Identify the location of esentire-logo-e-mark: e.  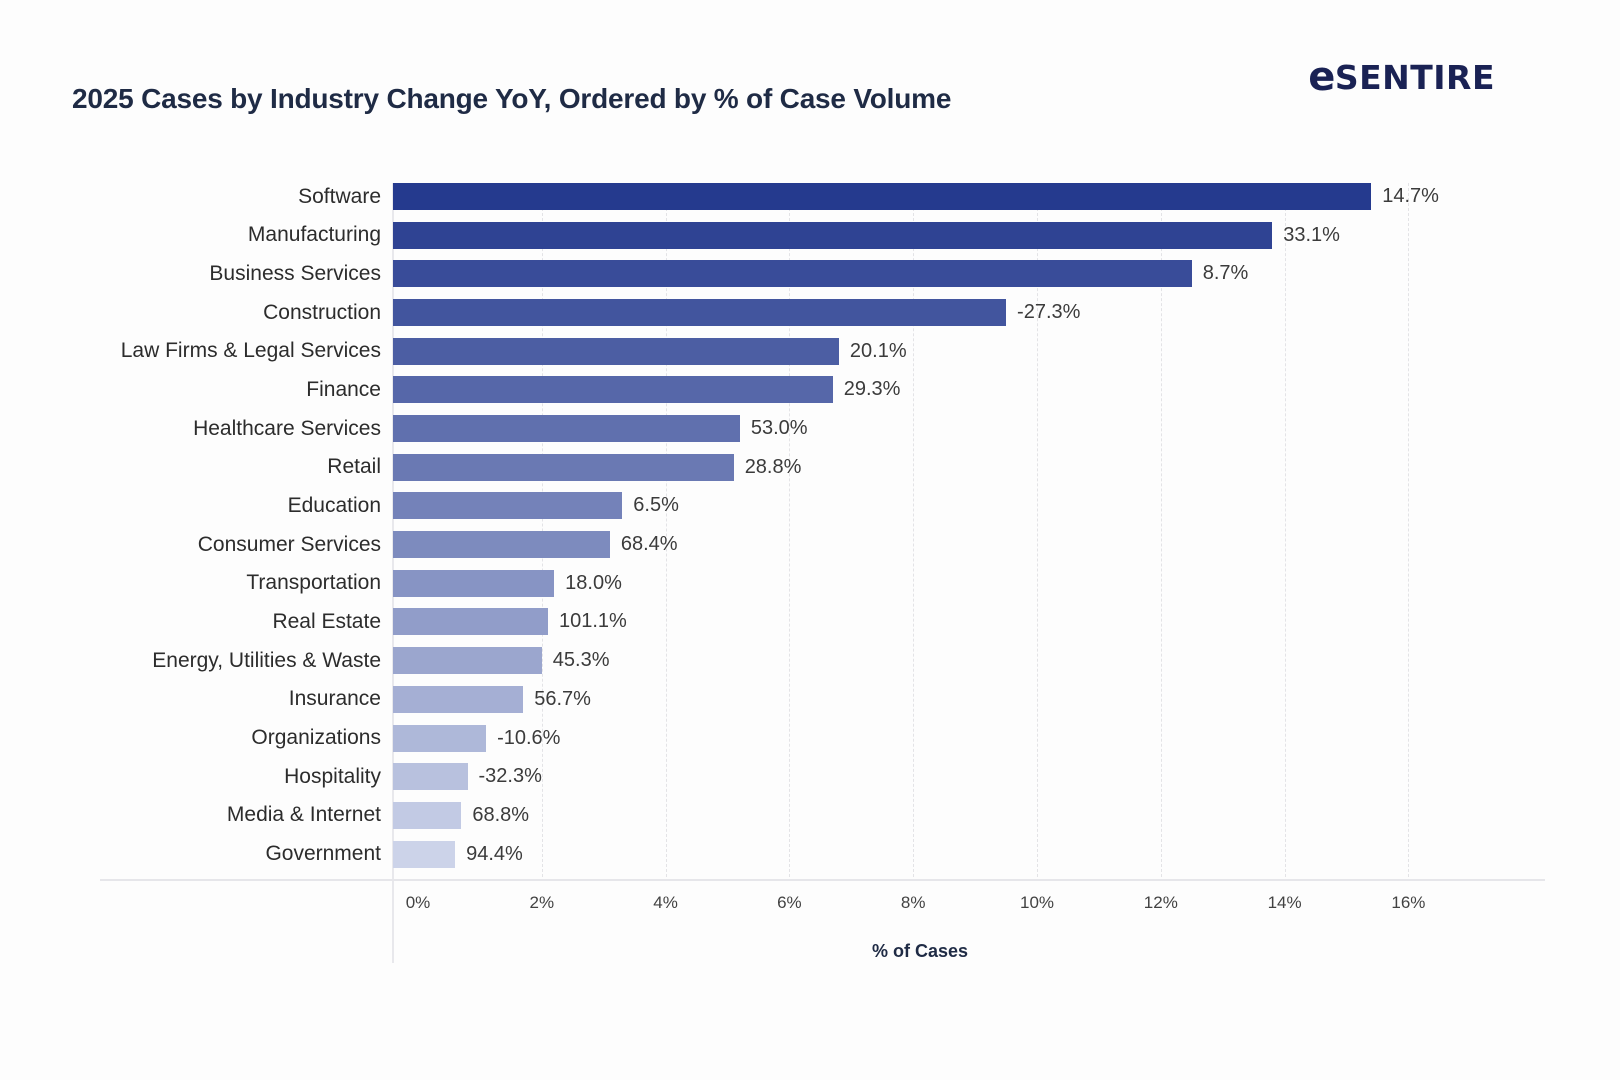
(1322, 77).